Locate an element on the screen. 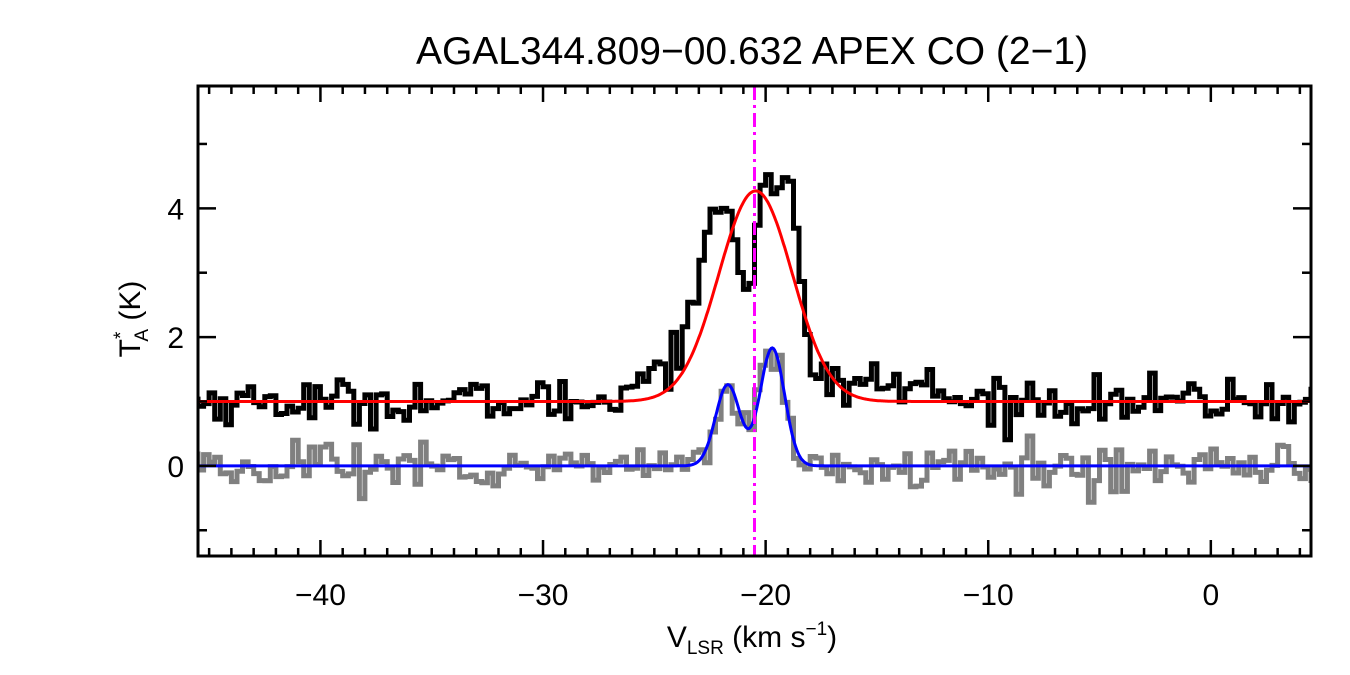 The width and height of the screenshot is (1350, 675). x-axis-label-rest: (km s is located at coordinates (765, 637).